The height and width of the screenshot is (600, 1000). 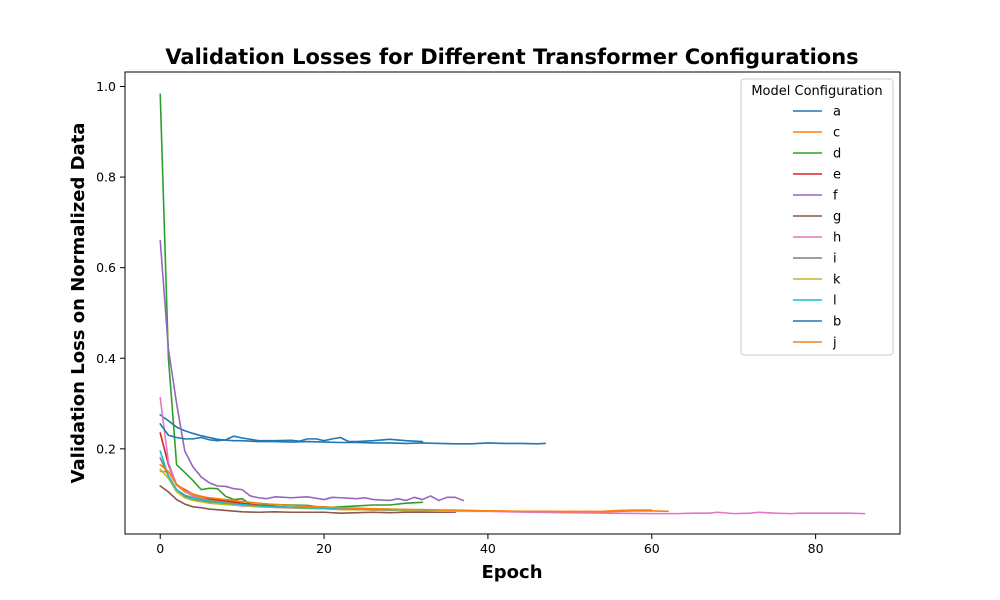 What do you see at coordinates (78, 303) in the screenshot?
I see `y-axis-label: Validation Loss on Normalized Data` at bounding box center [78, 303].